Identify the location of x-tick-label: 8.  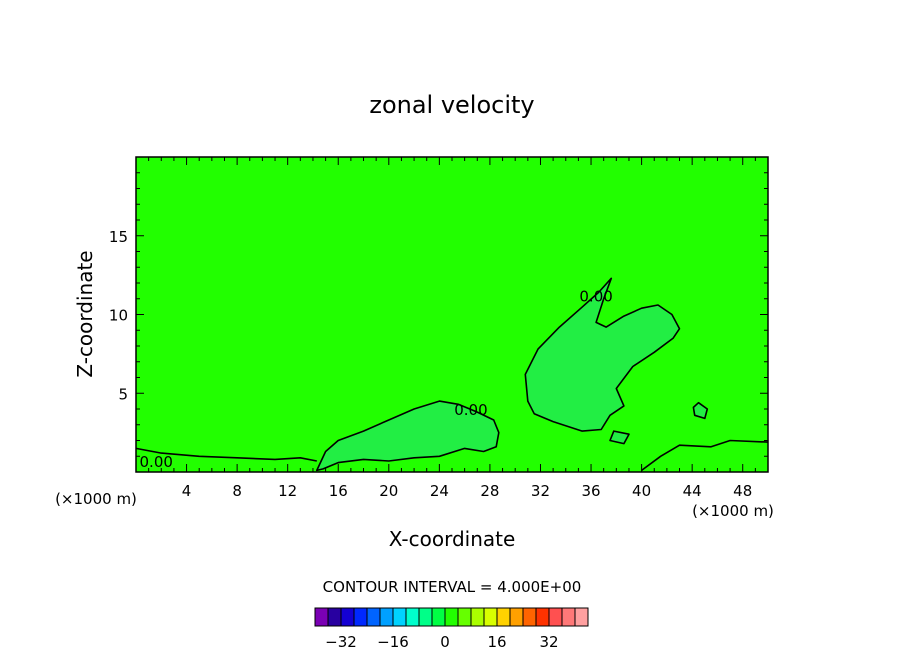
(237, 491).